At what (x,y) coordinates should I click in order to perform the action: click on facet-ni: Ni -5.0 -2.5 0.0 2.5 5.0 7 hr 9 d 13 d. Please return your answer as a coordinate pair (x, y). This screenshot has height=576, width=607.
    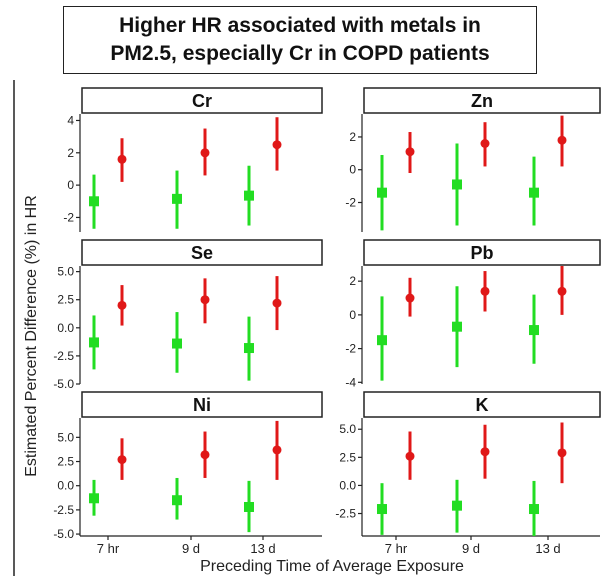
    Looking at the image, I should click on (188, 473).